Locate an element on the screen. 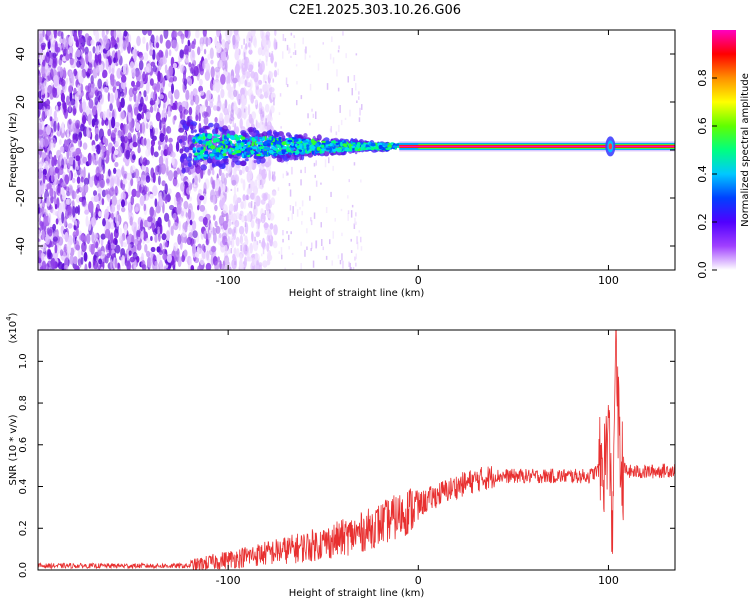 The width and height of the screenshot is (750, 600). colorbar-tick-label: 0.8 is located at coordinates (702, 78).